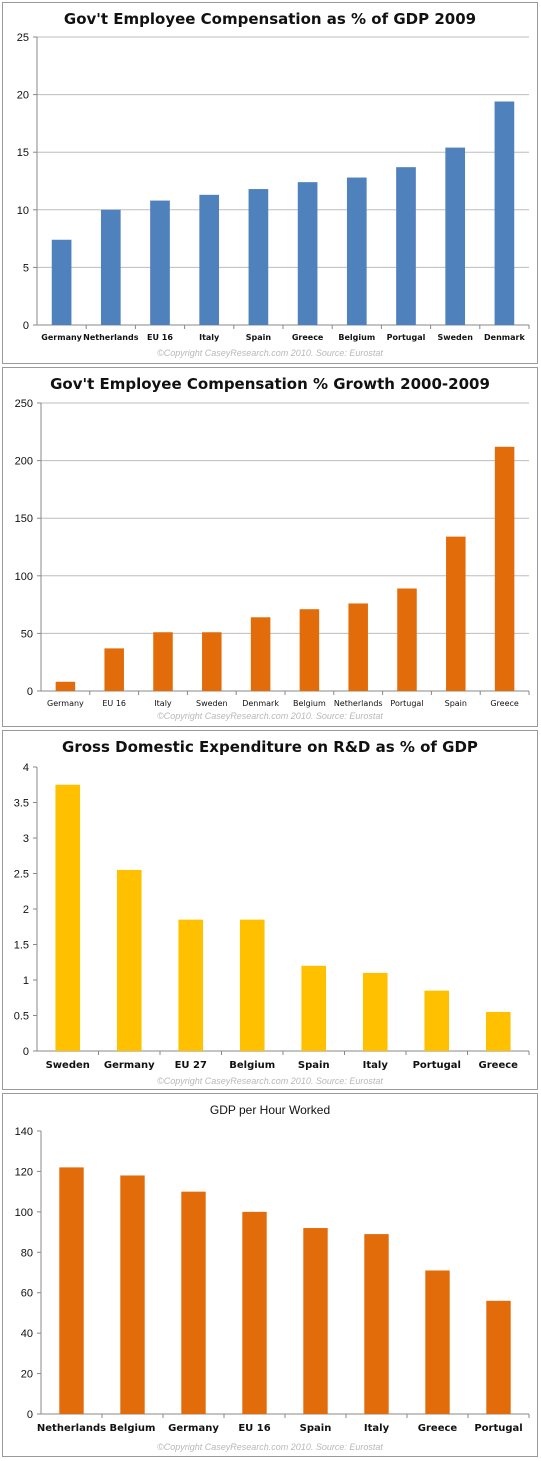 The width and height of the screenshot is (541, 1461). I want to click on y-tick-label: 5, so click(26, 268).